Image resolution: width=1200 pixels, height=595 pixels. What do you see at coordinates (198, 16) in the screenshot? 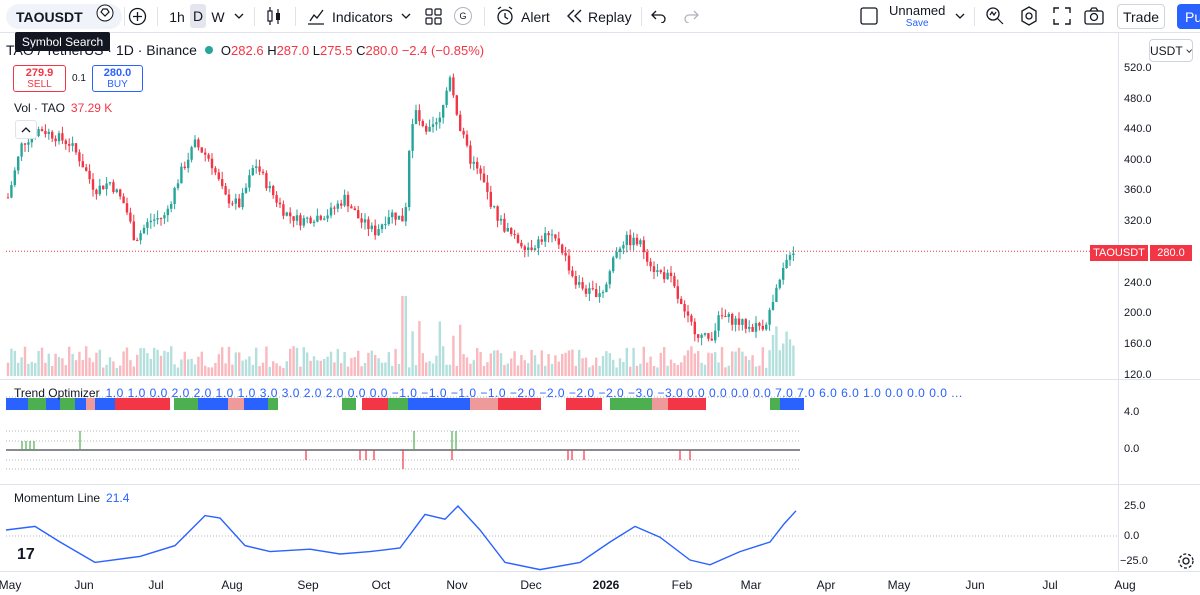
I see `interval-1d: D` at bounding box center [198, 16].